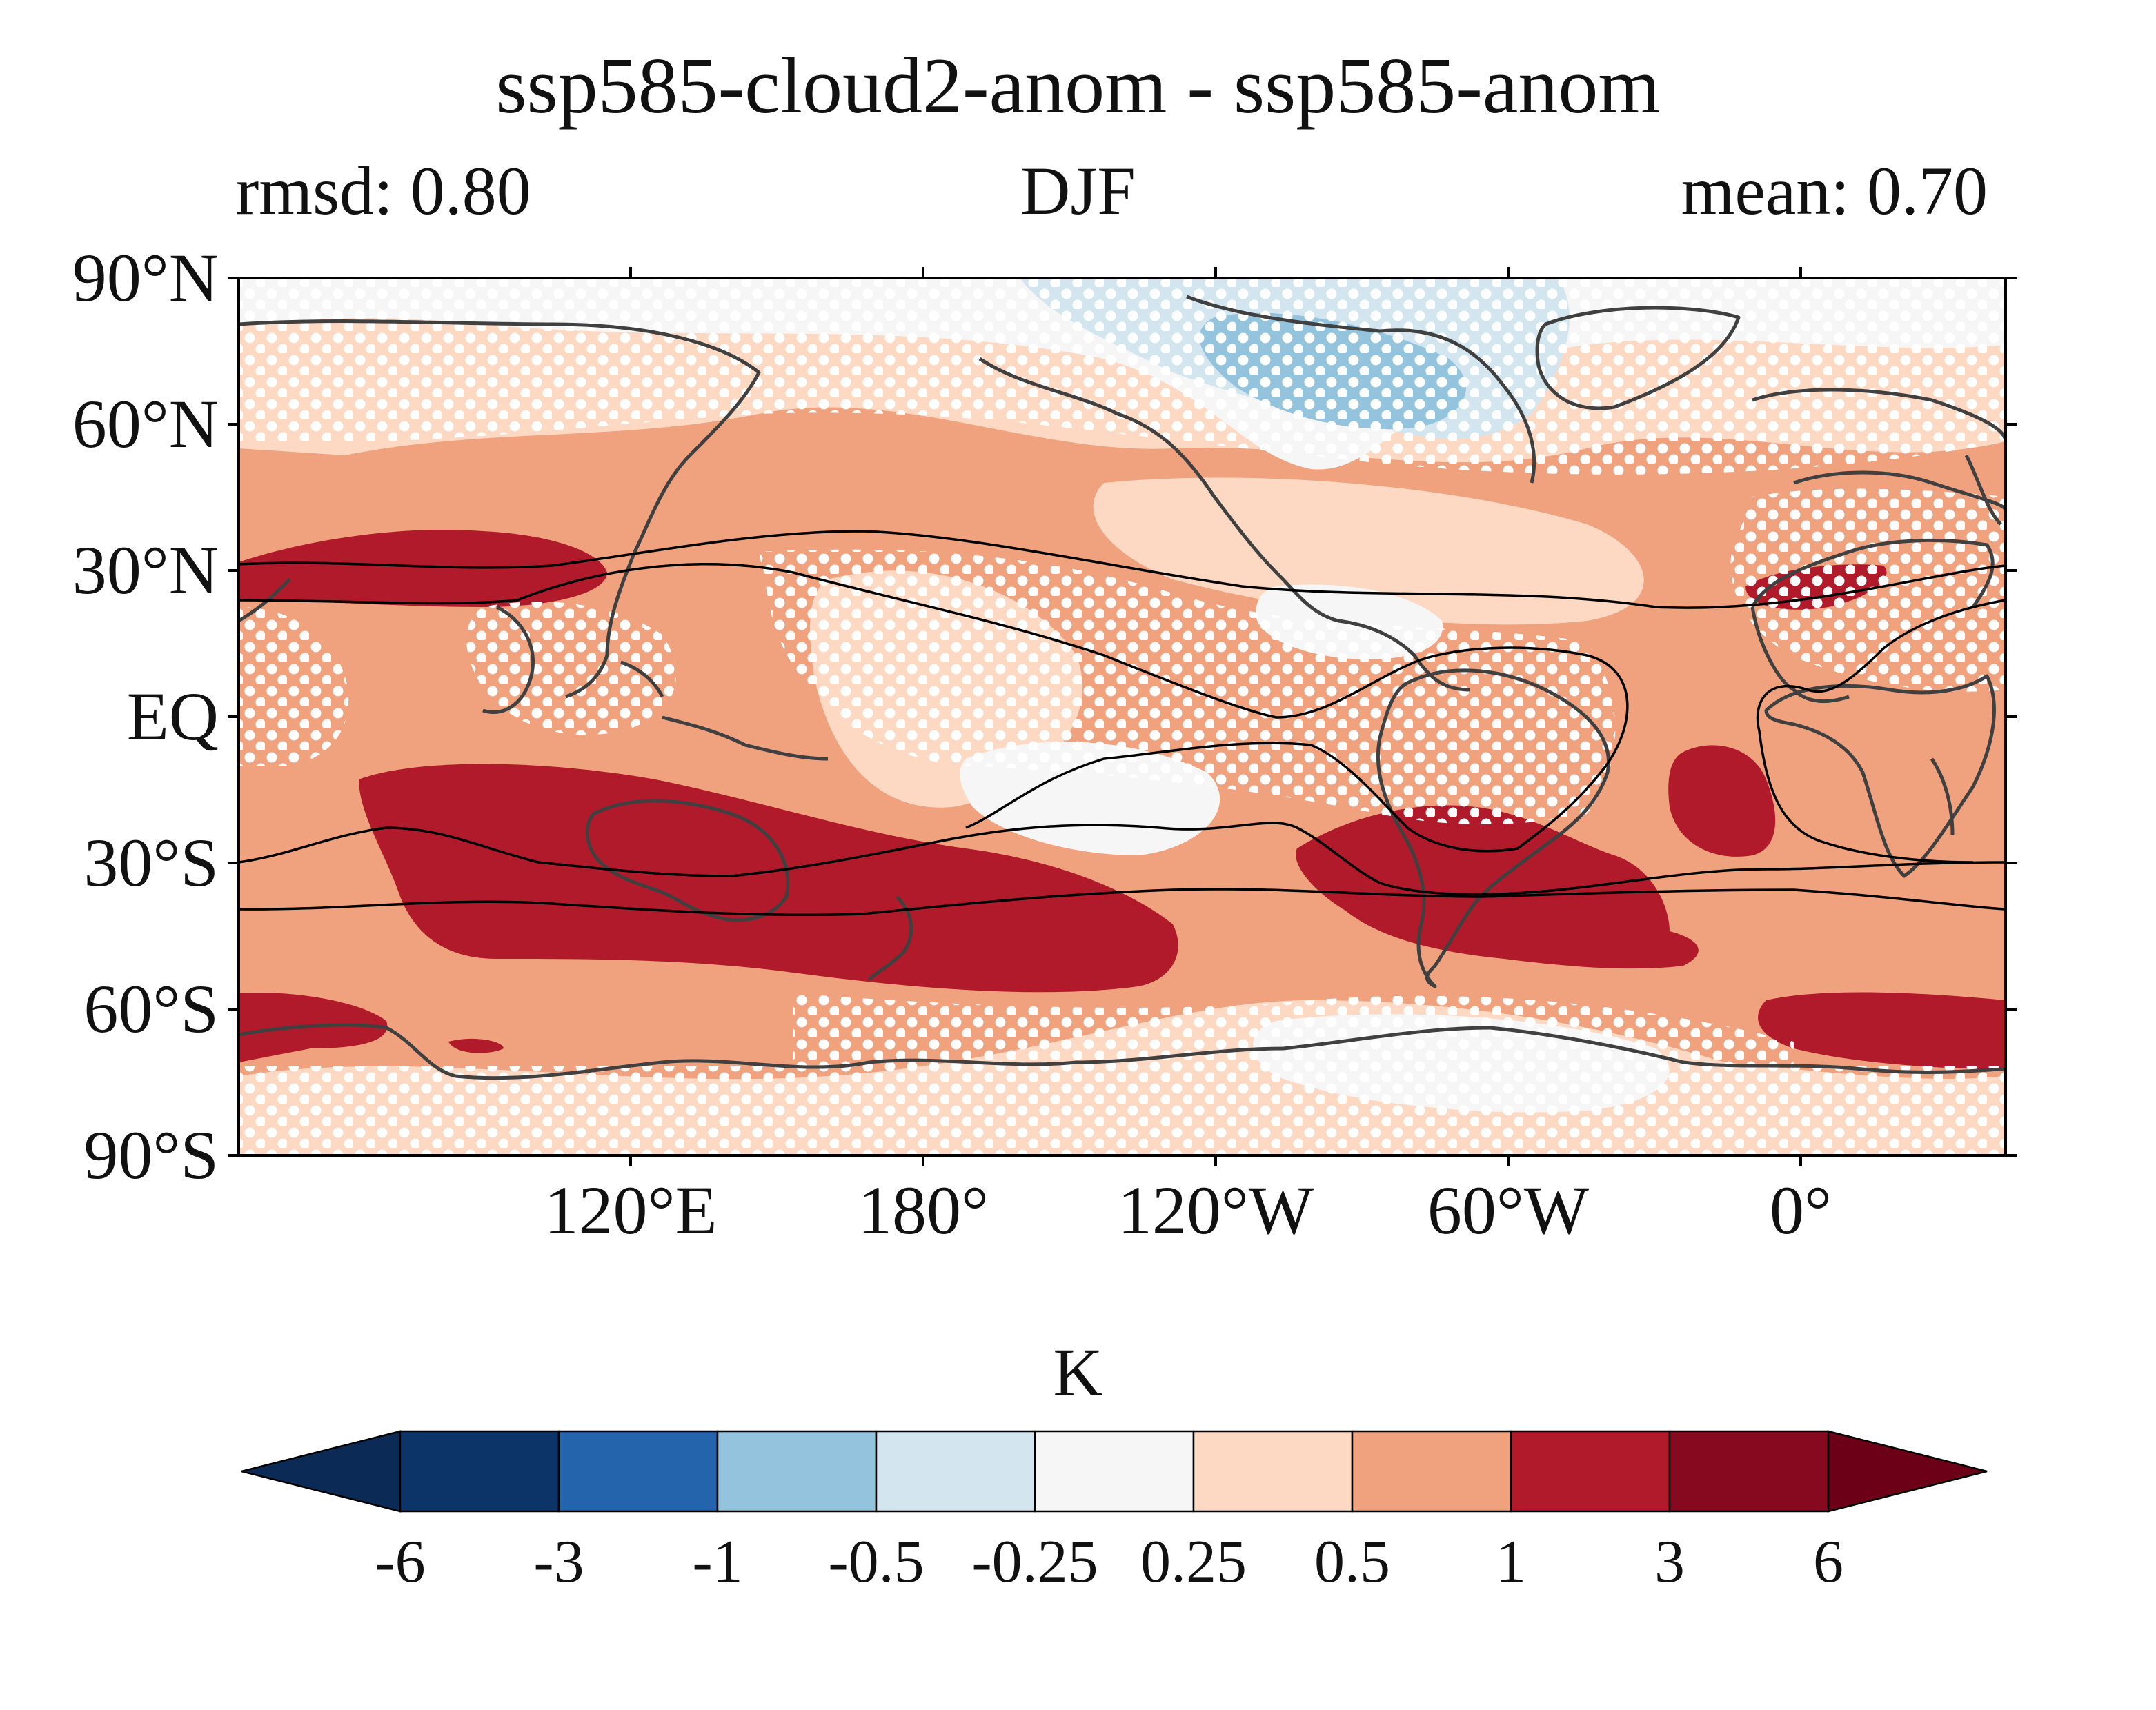 The image size is (2156, 1710). I want to click on colorbar-tick-label: 3, so click(1669, 1562).